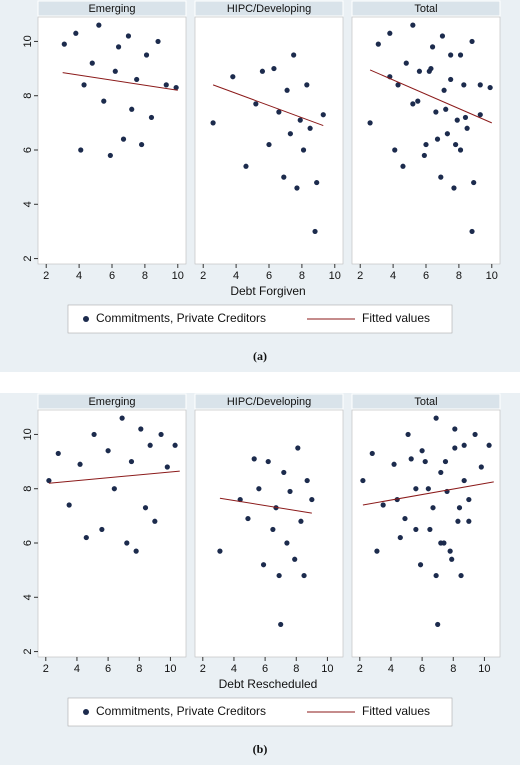 This screenshot has width=520, height=775. I want to click on y-tick-label: 2, so click(28, 652).